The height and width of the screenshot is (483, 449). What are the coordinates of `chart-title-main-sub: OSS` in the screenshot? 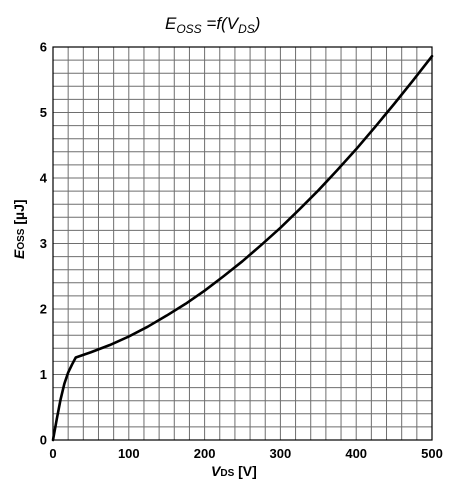 It's located at (188, 29).